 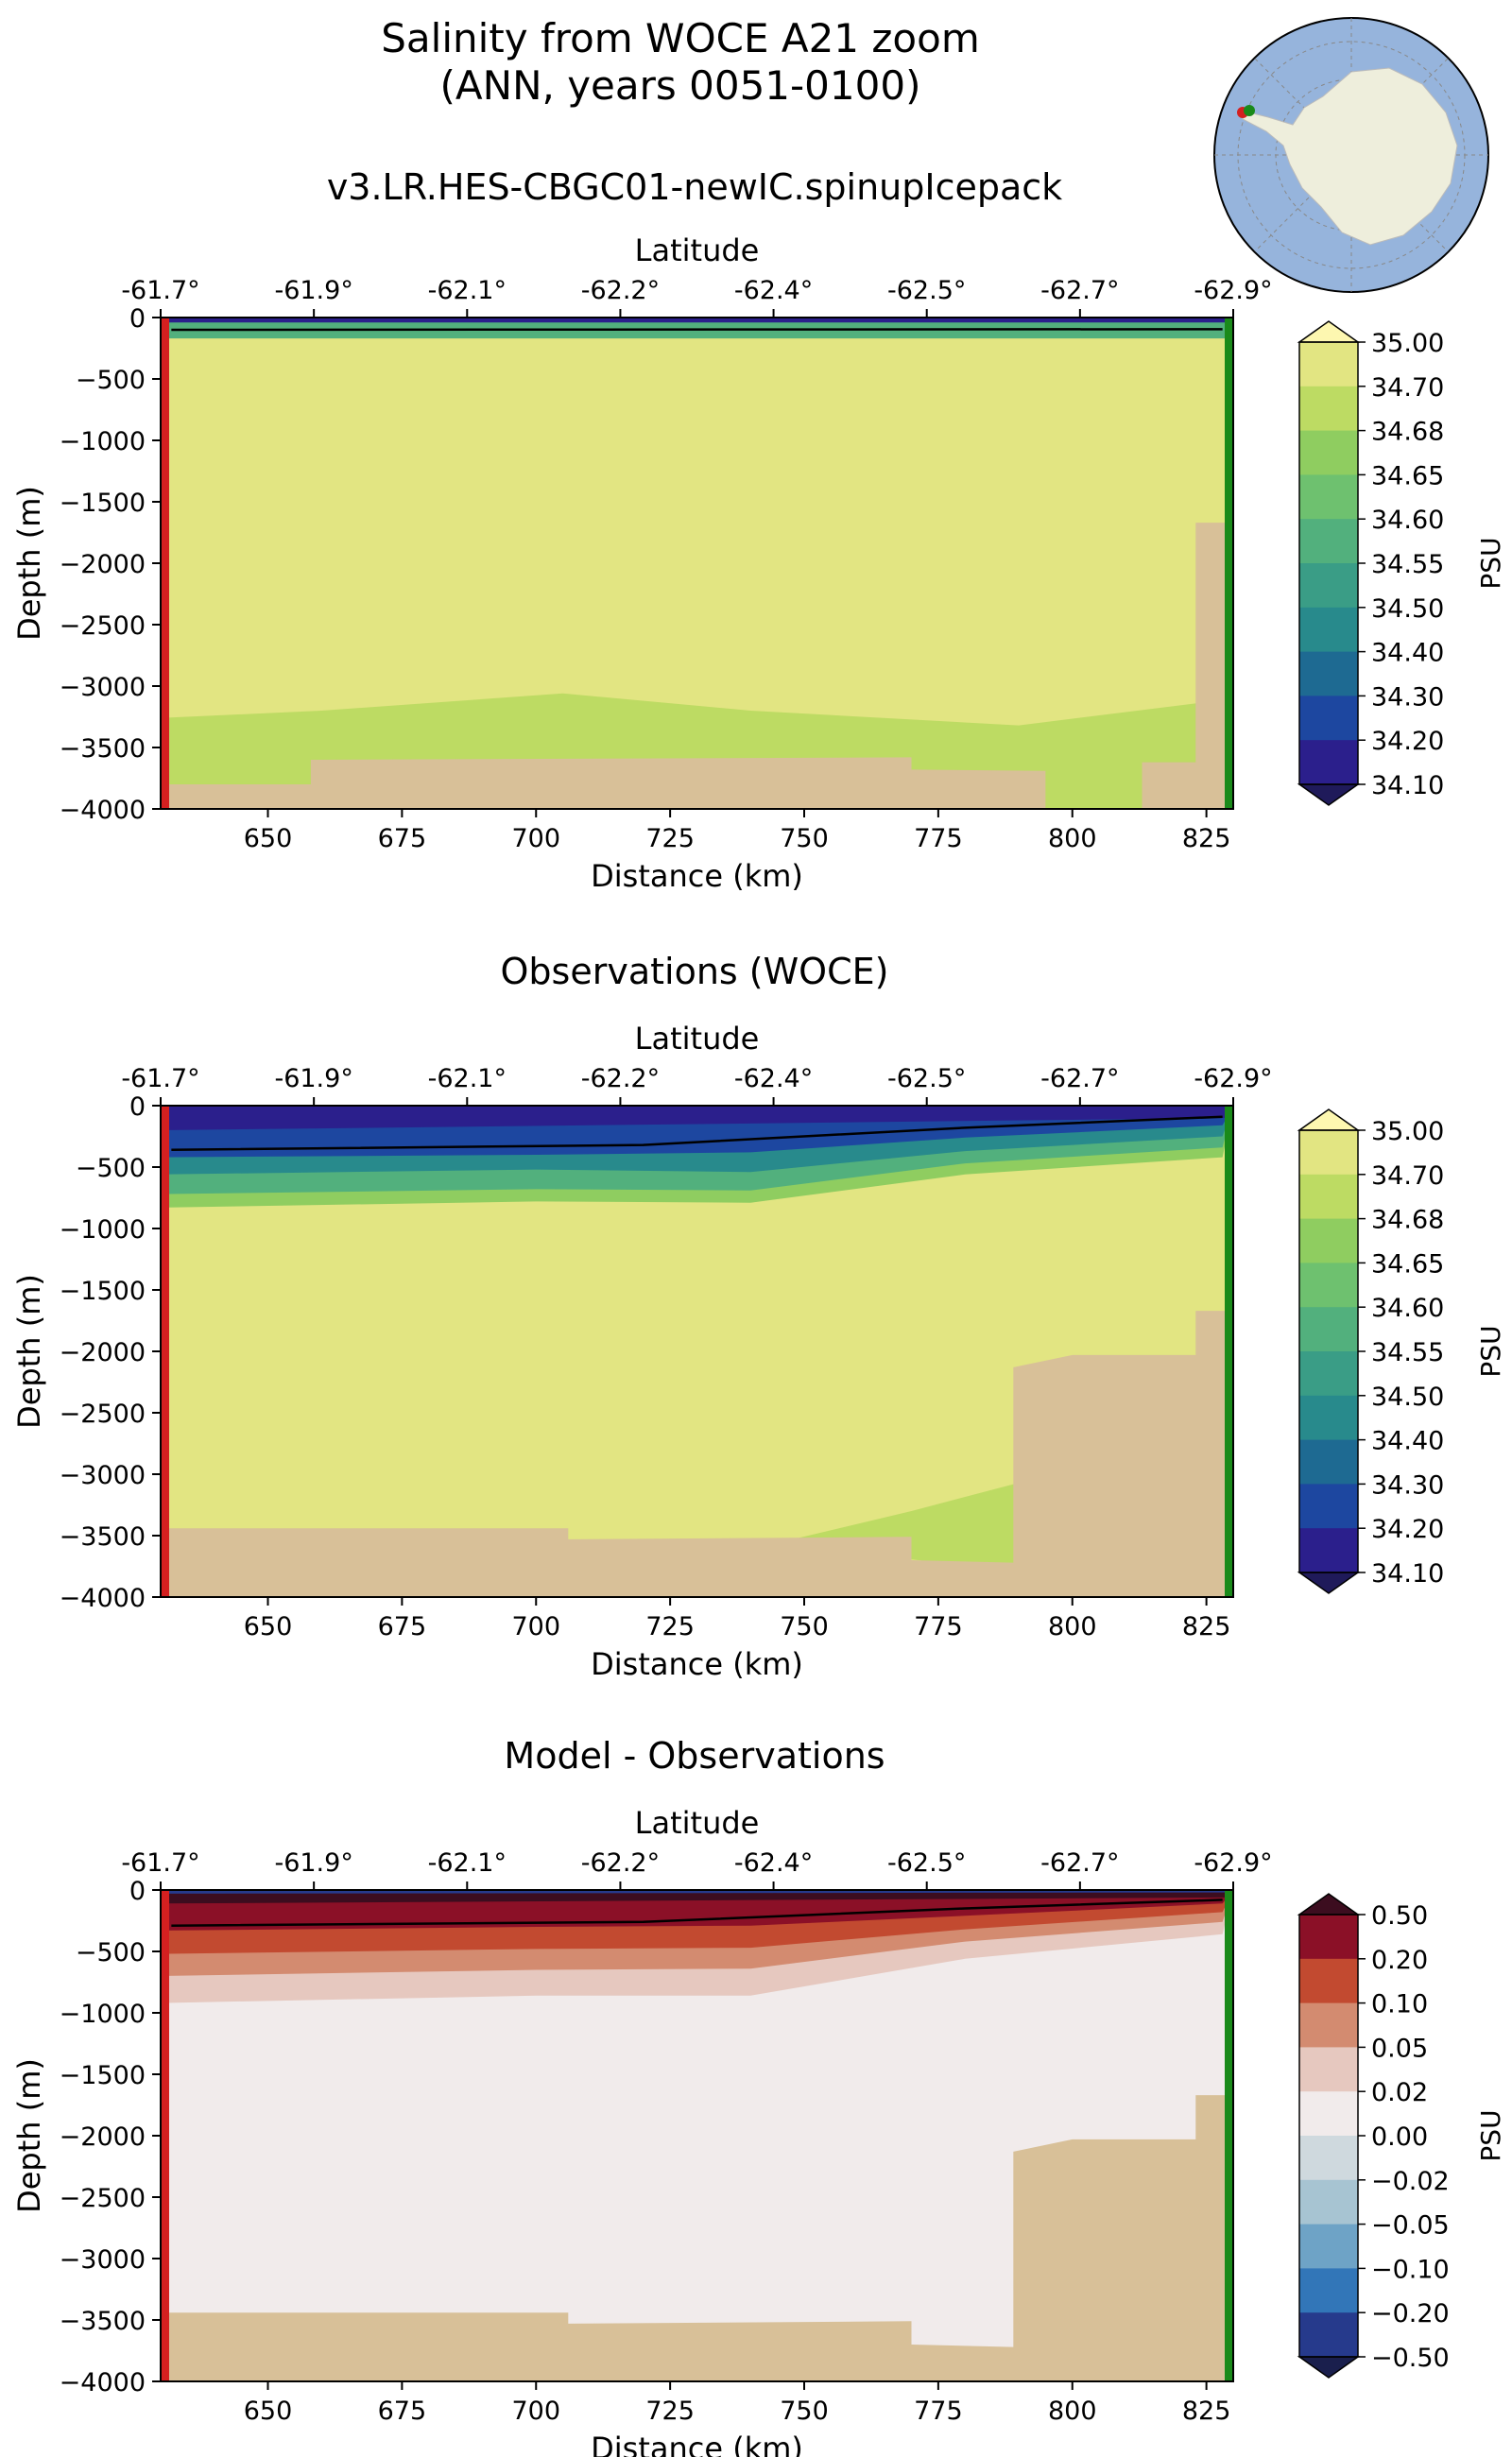 I want to click on section-end-marker, so click(x=1249, y=110).